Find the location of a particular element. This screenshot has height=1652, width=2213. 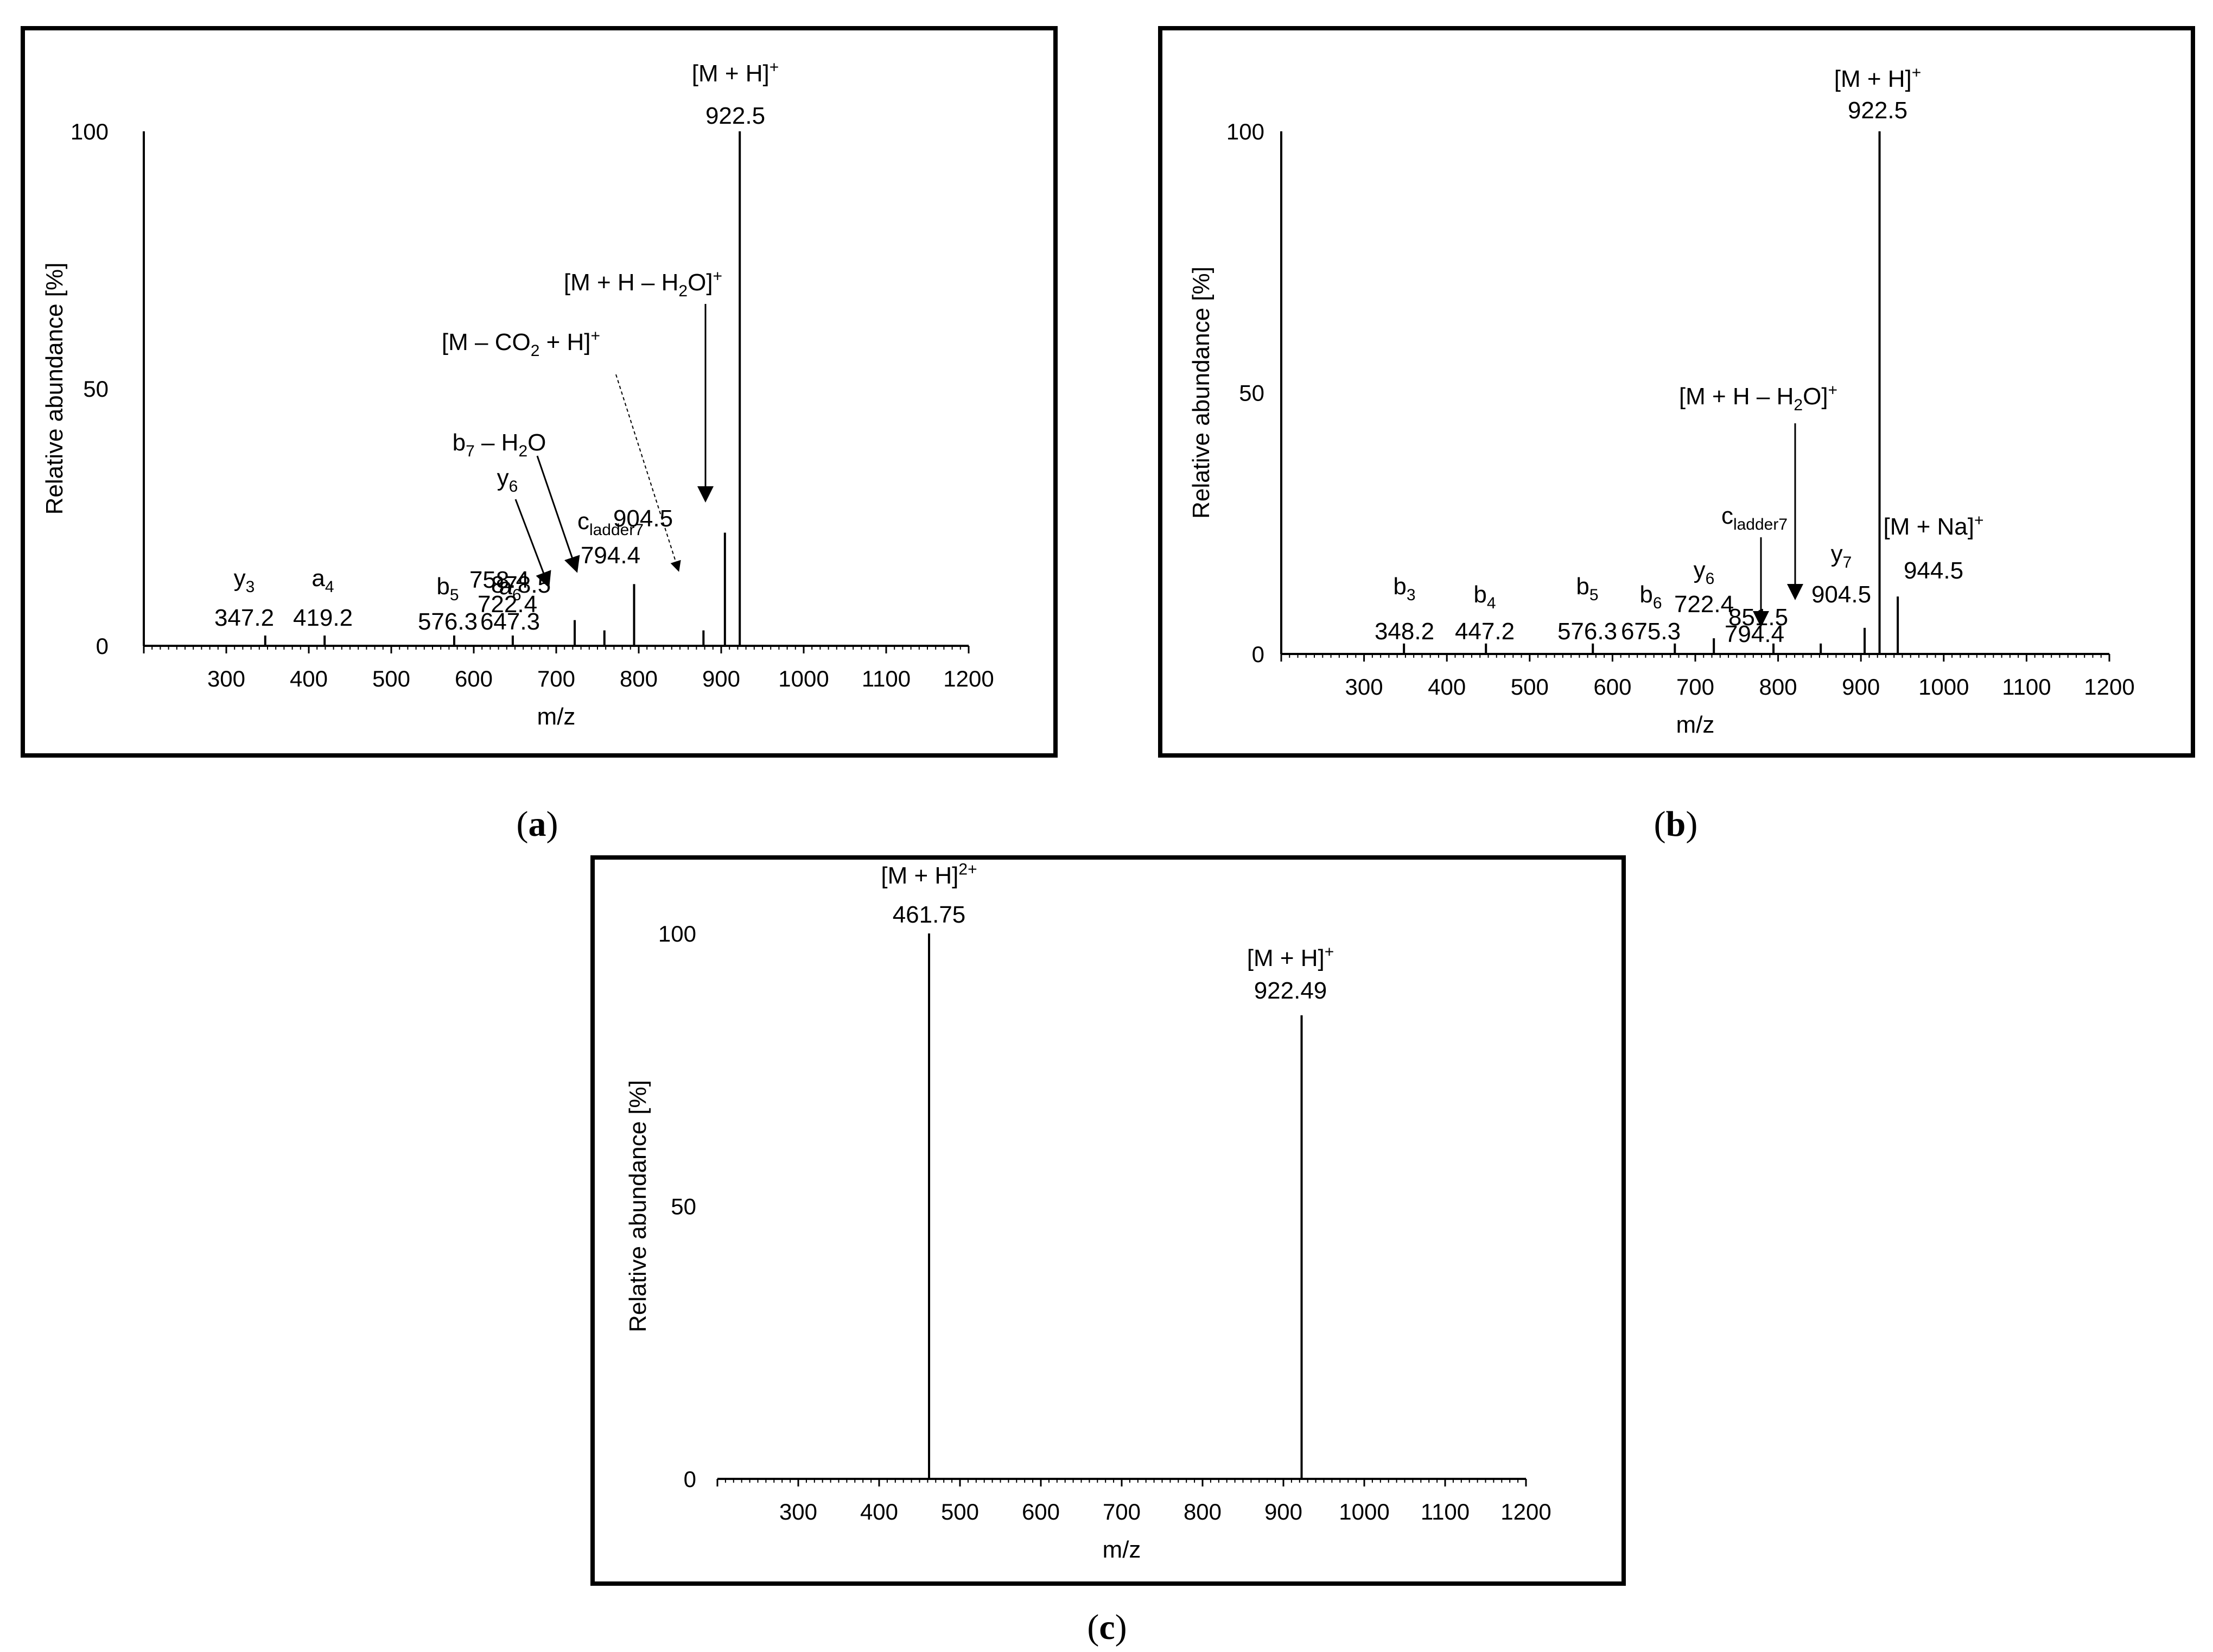

peak-annotation: a4 419.2 is located at coordinates (323, 598).